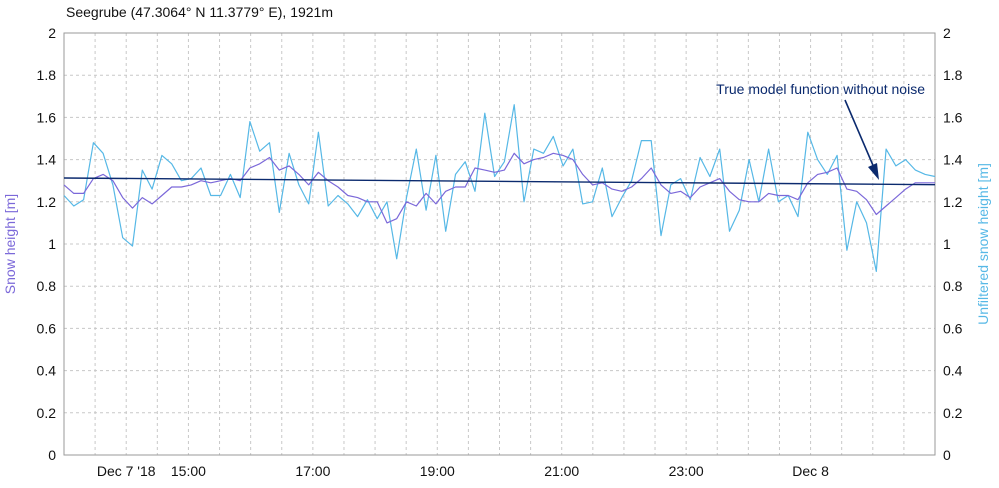 This screenshot has width=999, height=488. I want to click on series-line-snow-height, so click(499, 188).